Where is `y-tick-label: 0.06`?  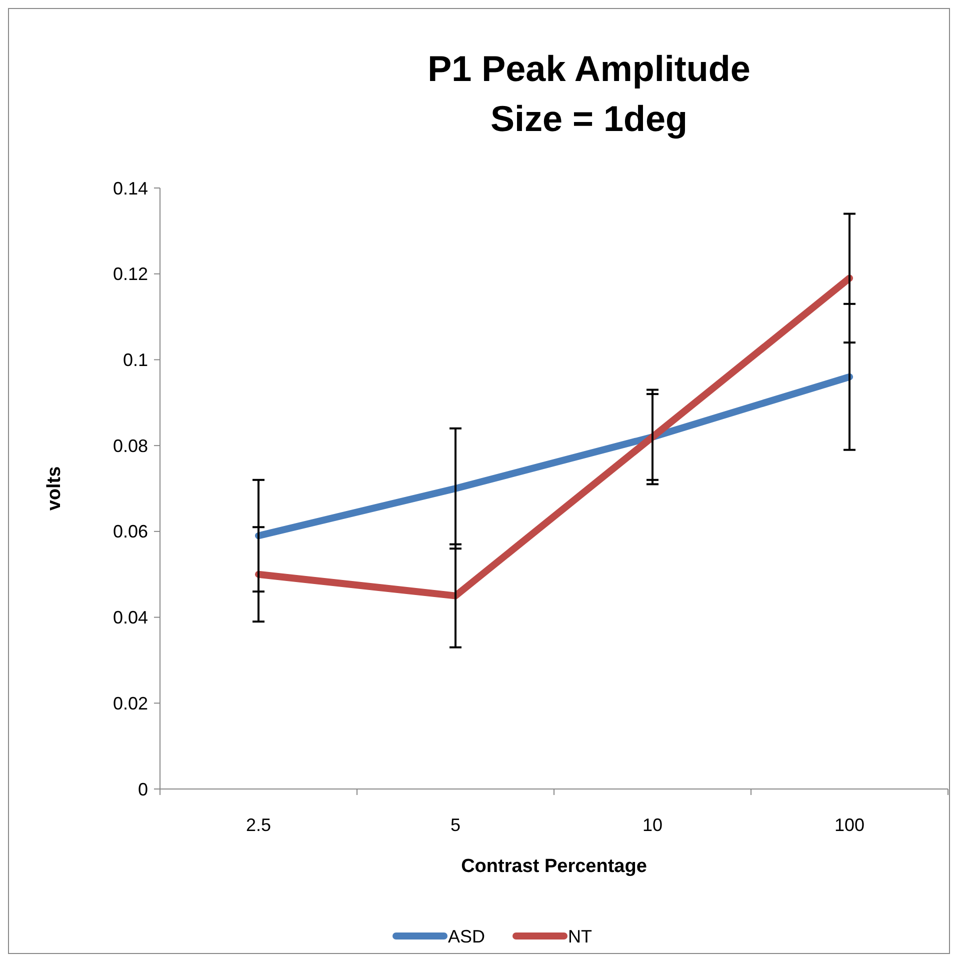
y-tick-label: 0.06 is located at coordinates (130, 532).